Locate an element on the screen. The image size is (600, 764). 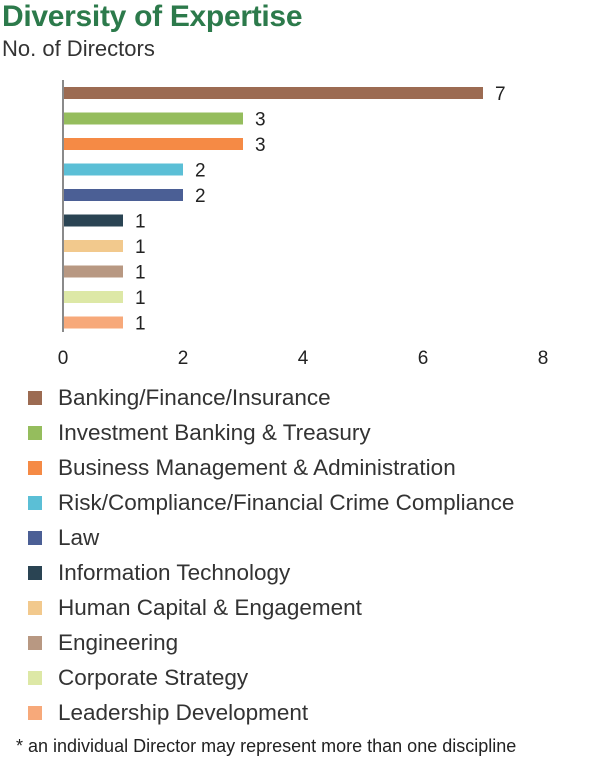
legend-label: Leadership Development is located at coordinates (183, 712).